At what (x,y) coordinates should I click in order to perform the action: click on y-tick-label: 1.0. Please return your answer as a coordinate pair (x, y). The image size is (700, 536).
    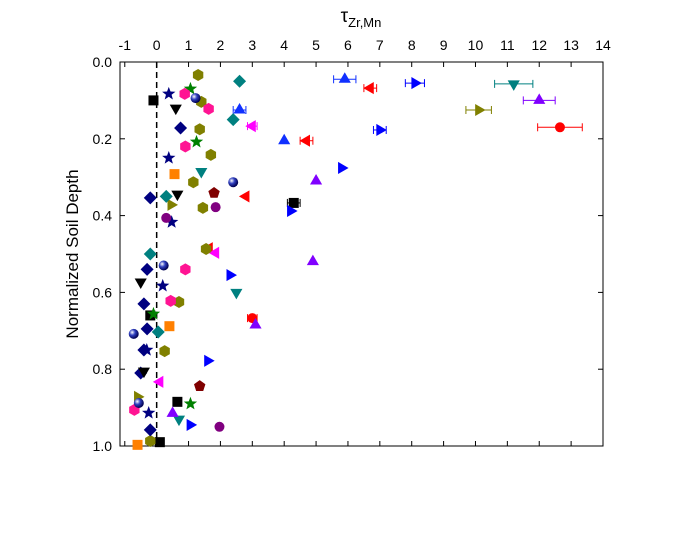
    Looking at the image, I should click on (103, 446).